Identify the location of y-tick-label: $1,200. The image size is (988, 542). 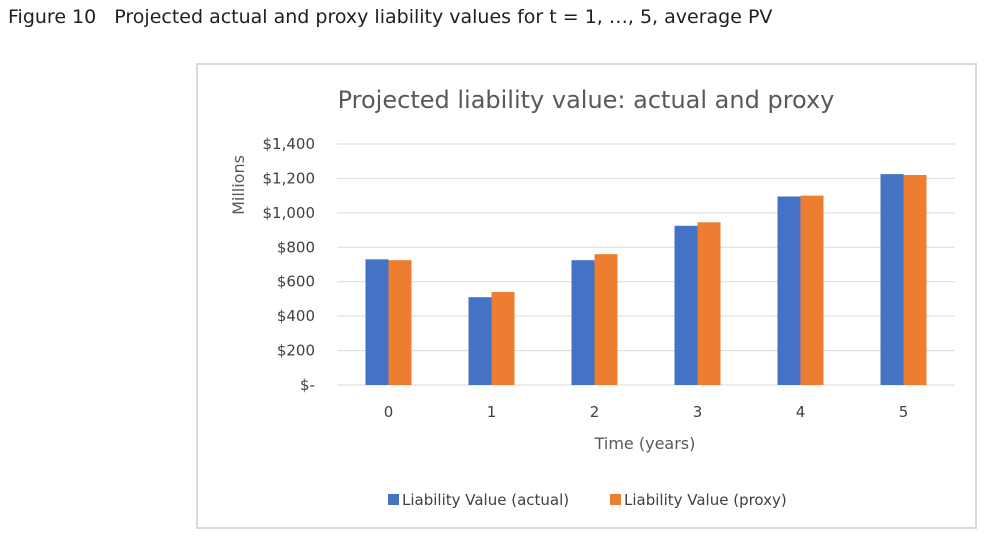
(289, 178).